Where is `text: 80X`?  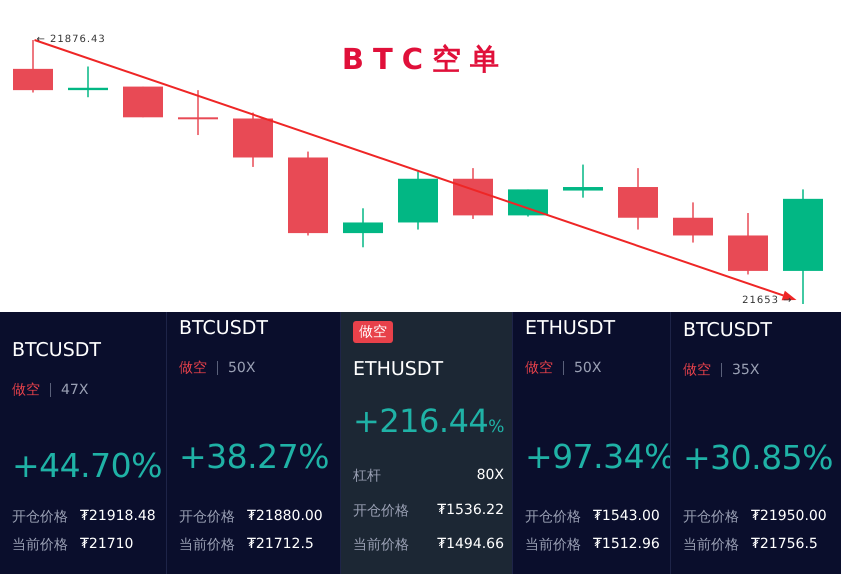
text: 80X is located at coordinates (490, 476).